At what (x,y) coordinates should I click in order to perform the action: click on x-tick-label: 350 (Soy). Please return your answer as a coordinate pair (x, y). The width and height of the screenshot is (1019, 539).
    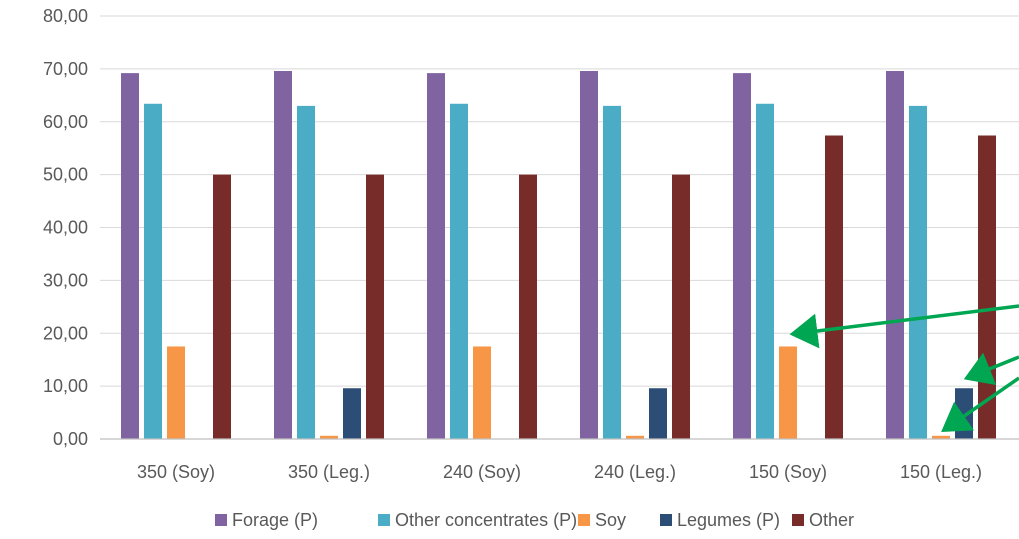
    Looking at the image, I should click on (176, 472).